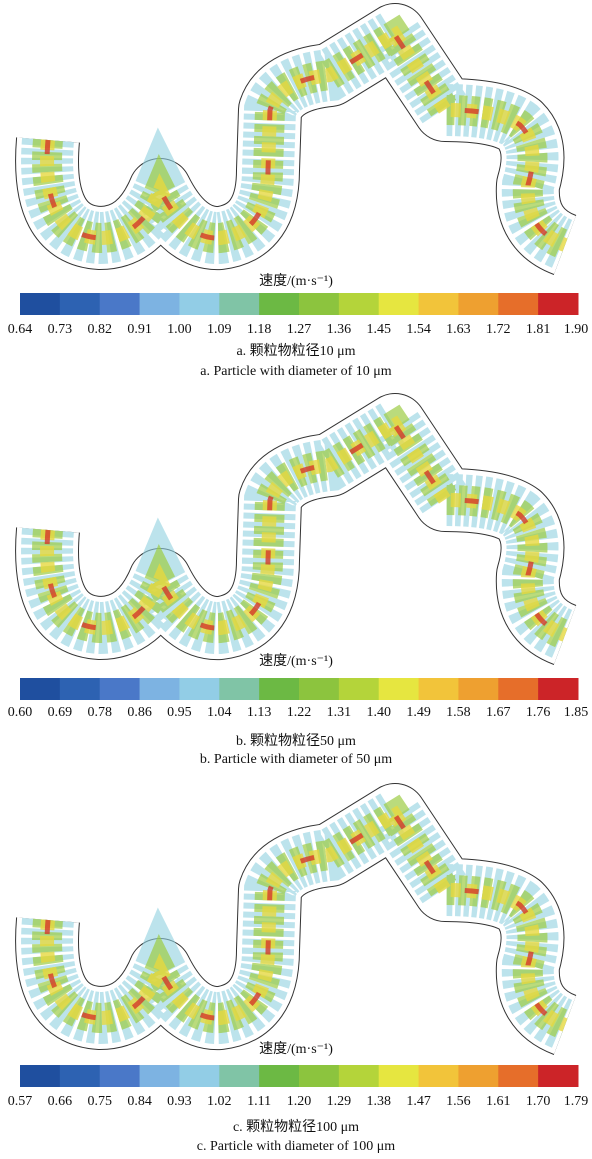 This screenshot has width=592, height=1159. What do you see at coordinates (259, 712) in the screenshot?
I see `colorbar-tick: 1.13` at bounding box center [259, 712].